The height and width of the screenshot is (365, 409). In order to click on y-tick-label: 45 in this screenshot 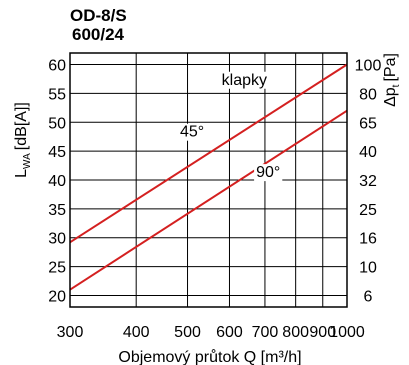, I will do `click(57, 152)`.